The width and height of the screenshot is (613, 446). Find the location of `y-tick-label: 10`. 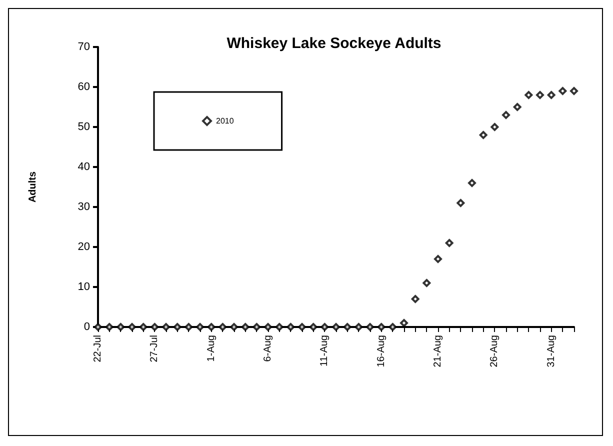

y-tick-label: 10 is located at coordinates (84, 287).